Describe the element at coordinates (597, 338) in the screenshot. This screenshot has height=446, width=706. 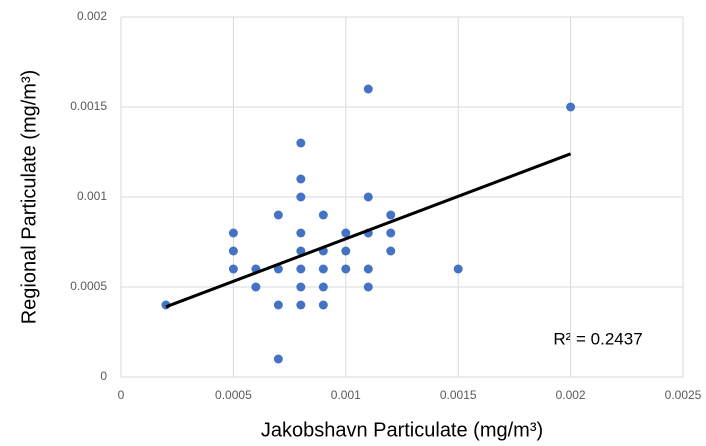
I see `r-squared-label: R² = 0.2437` at that location.